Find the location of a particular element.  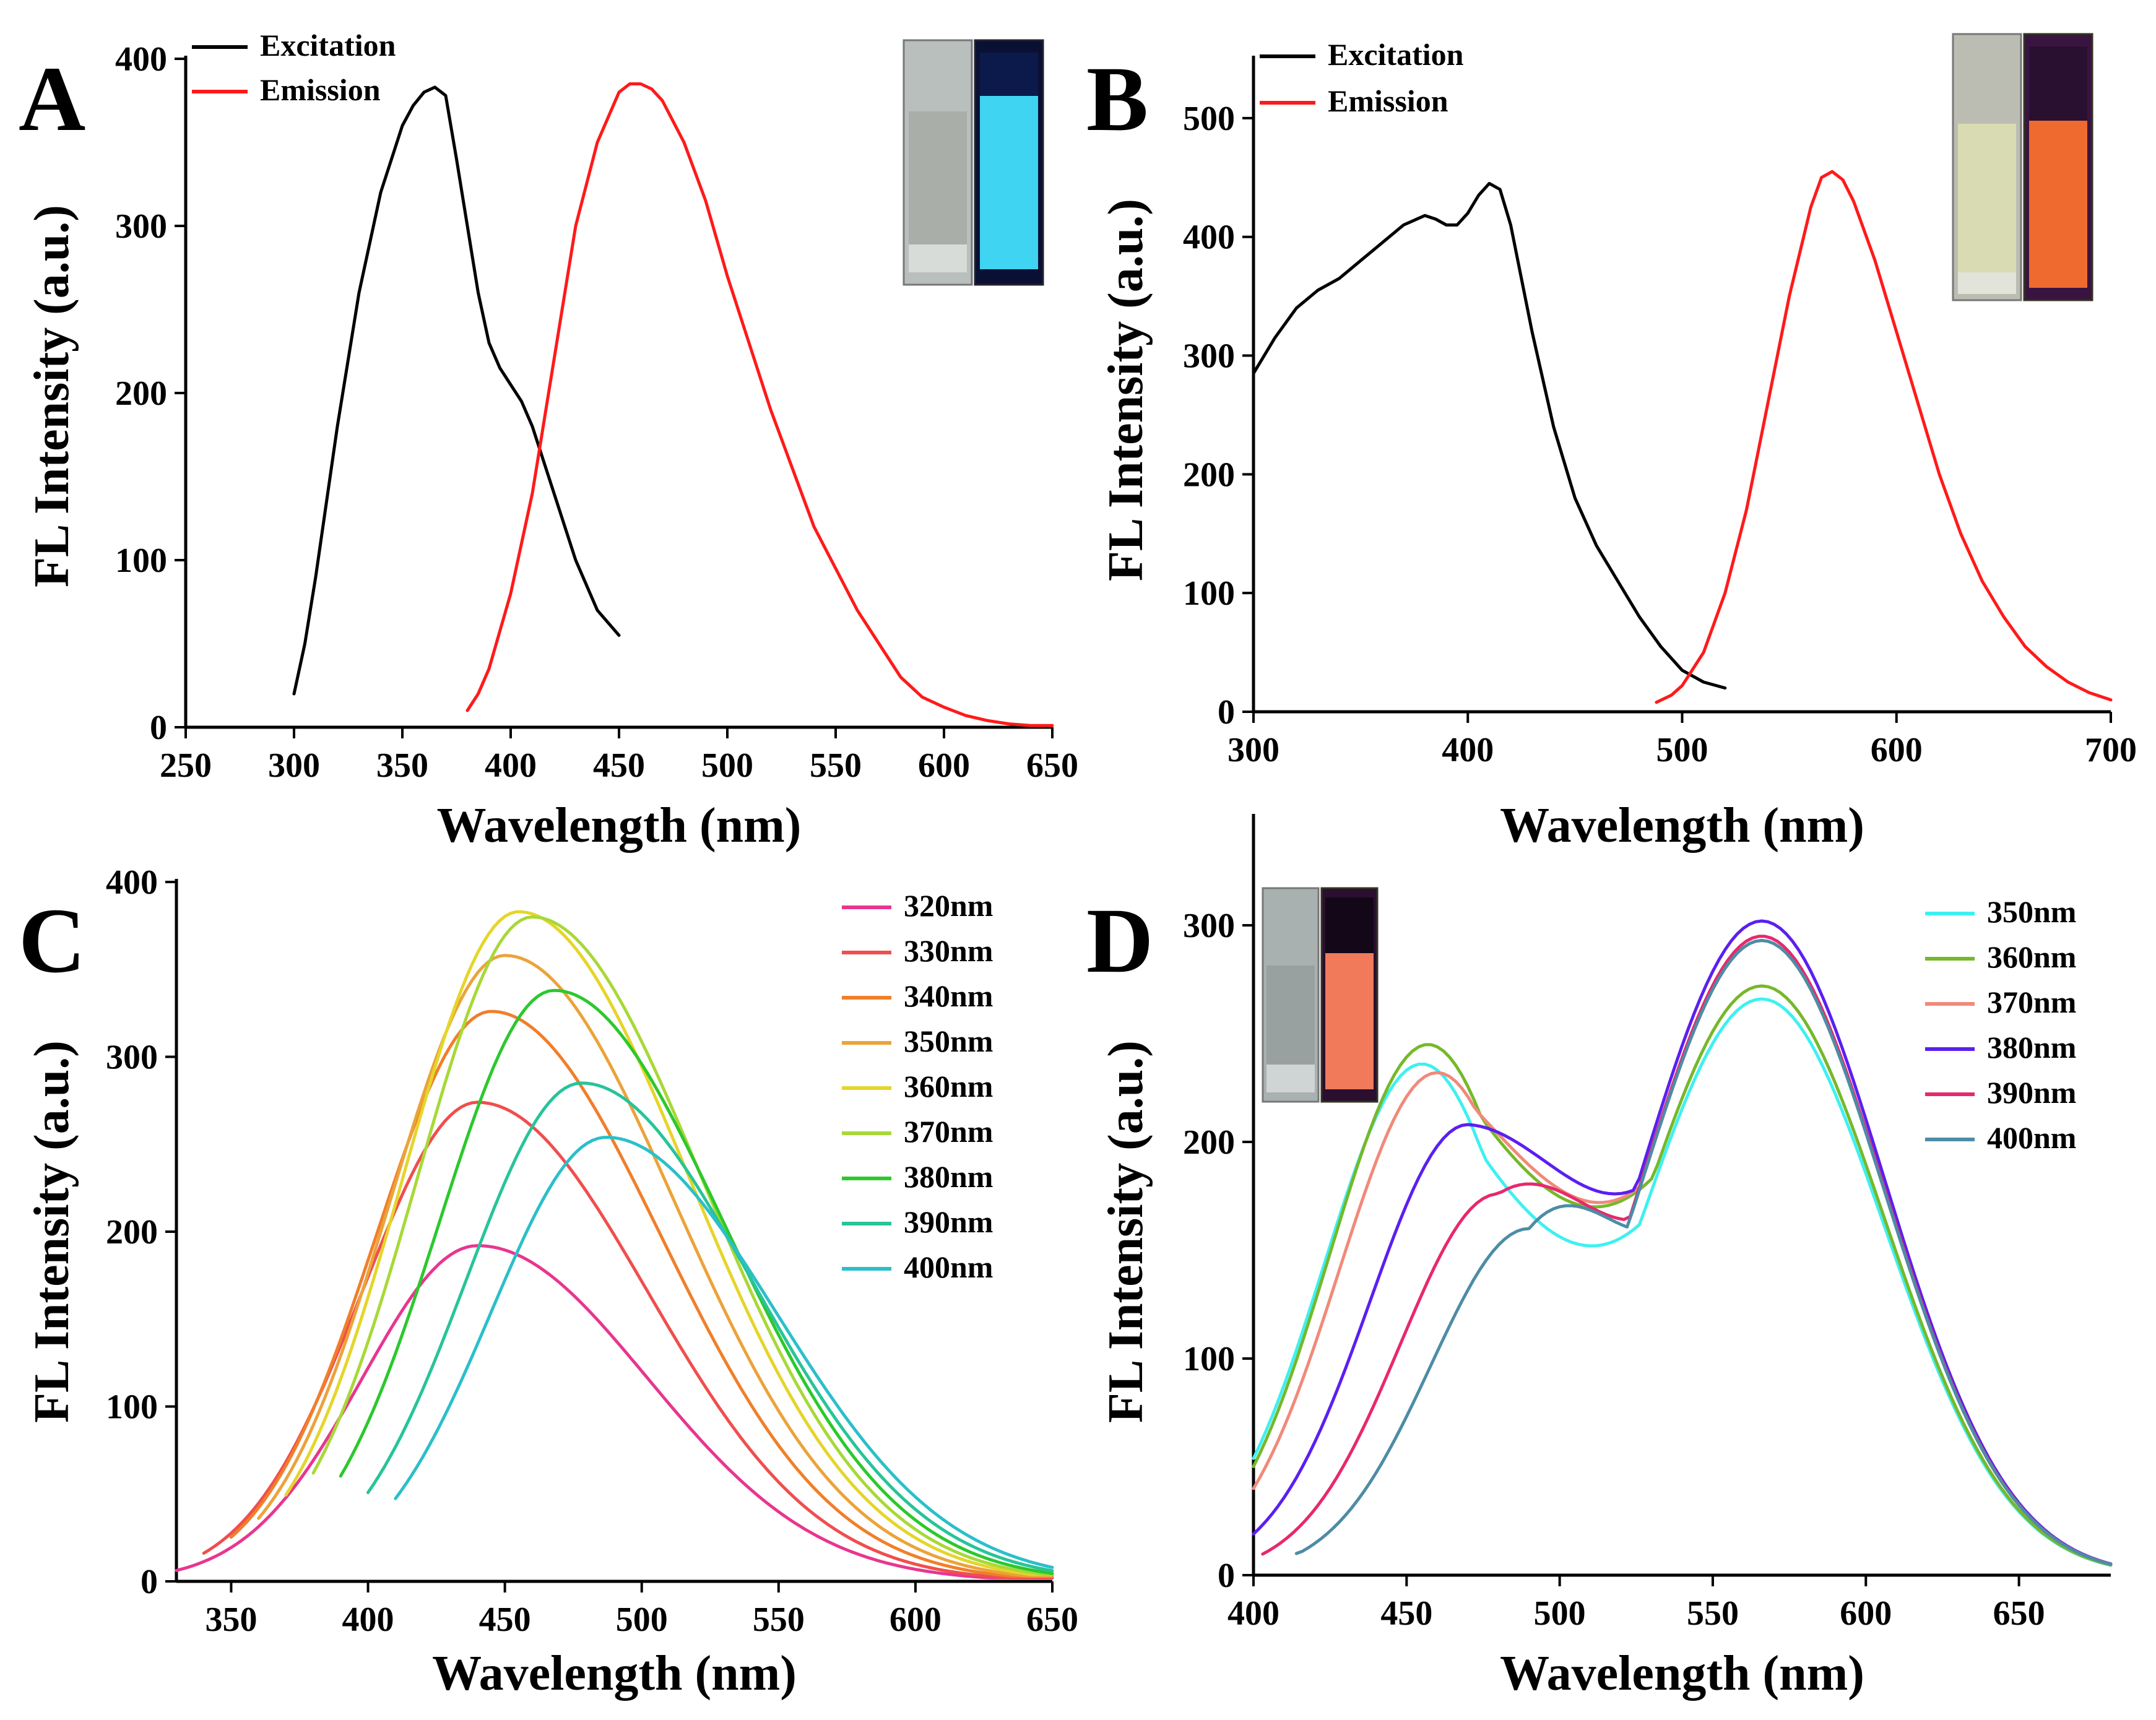

series-line-d-360nm is located at coordinates (1682, 1275).